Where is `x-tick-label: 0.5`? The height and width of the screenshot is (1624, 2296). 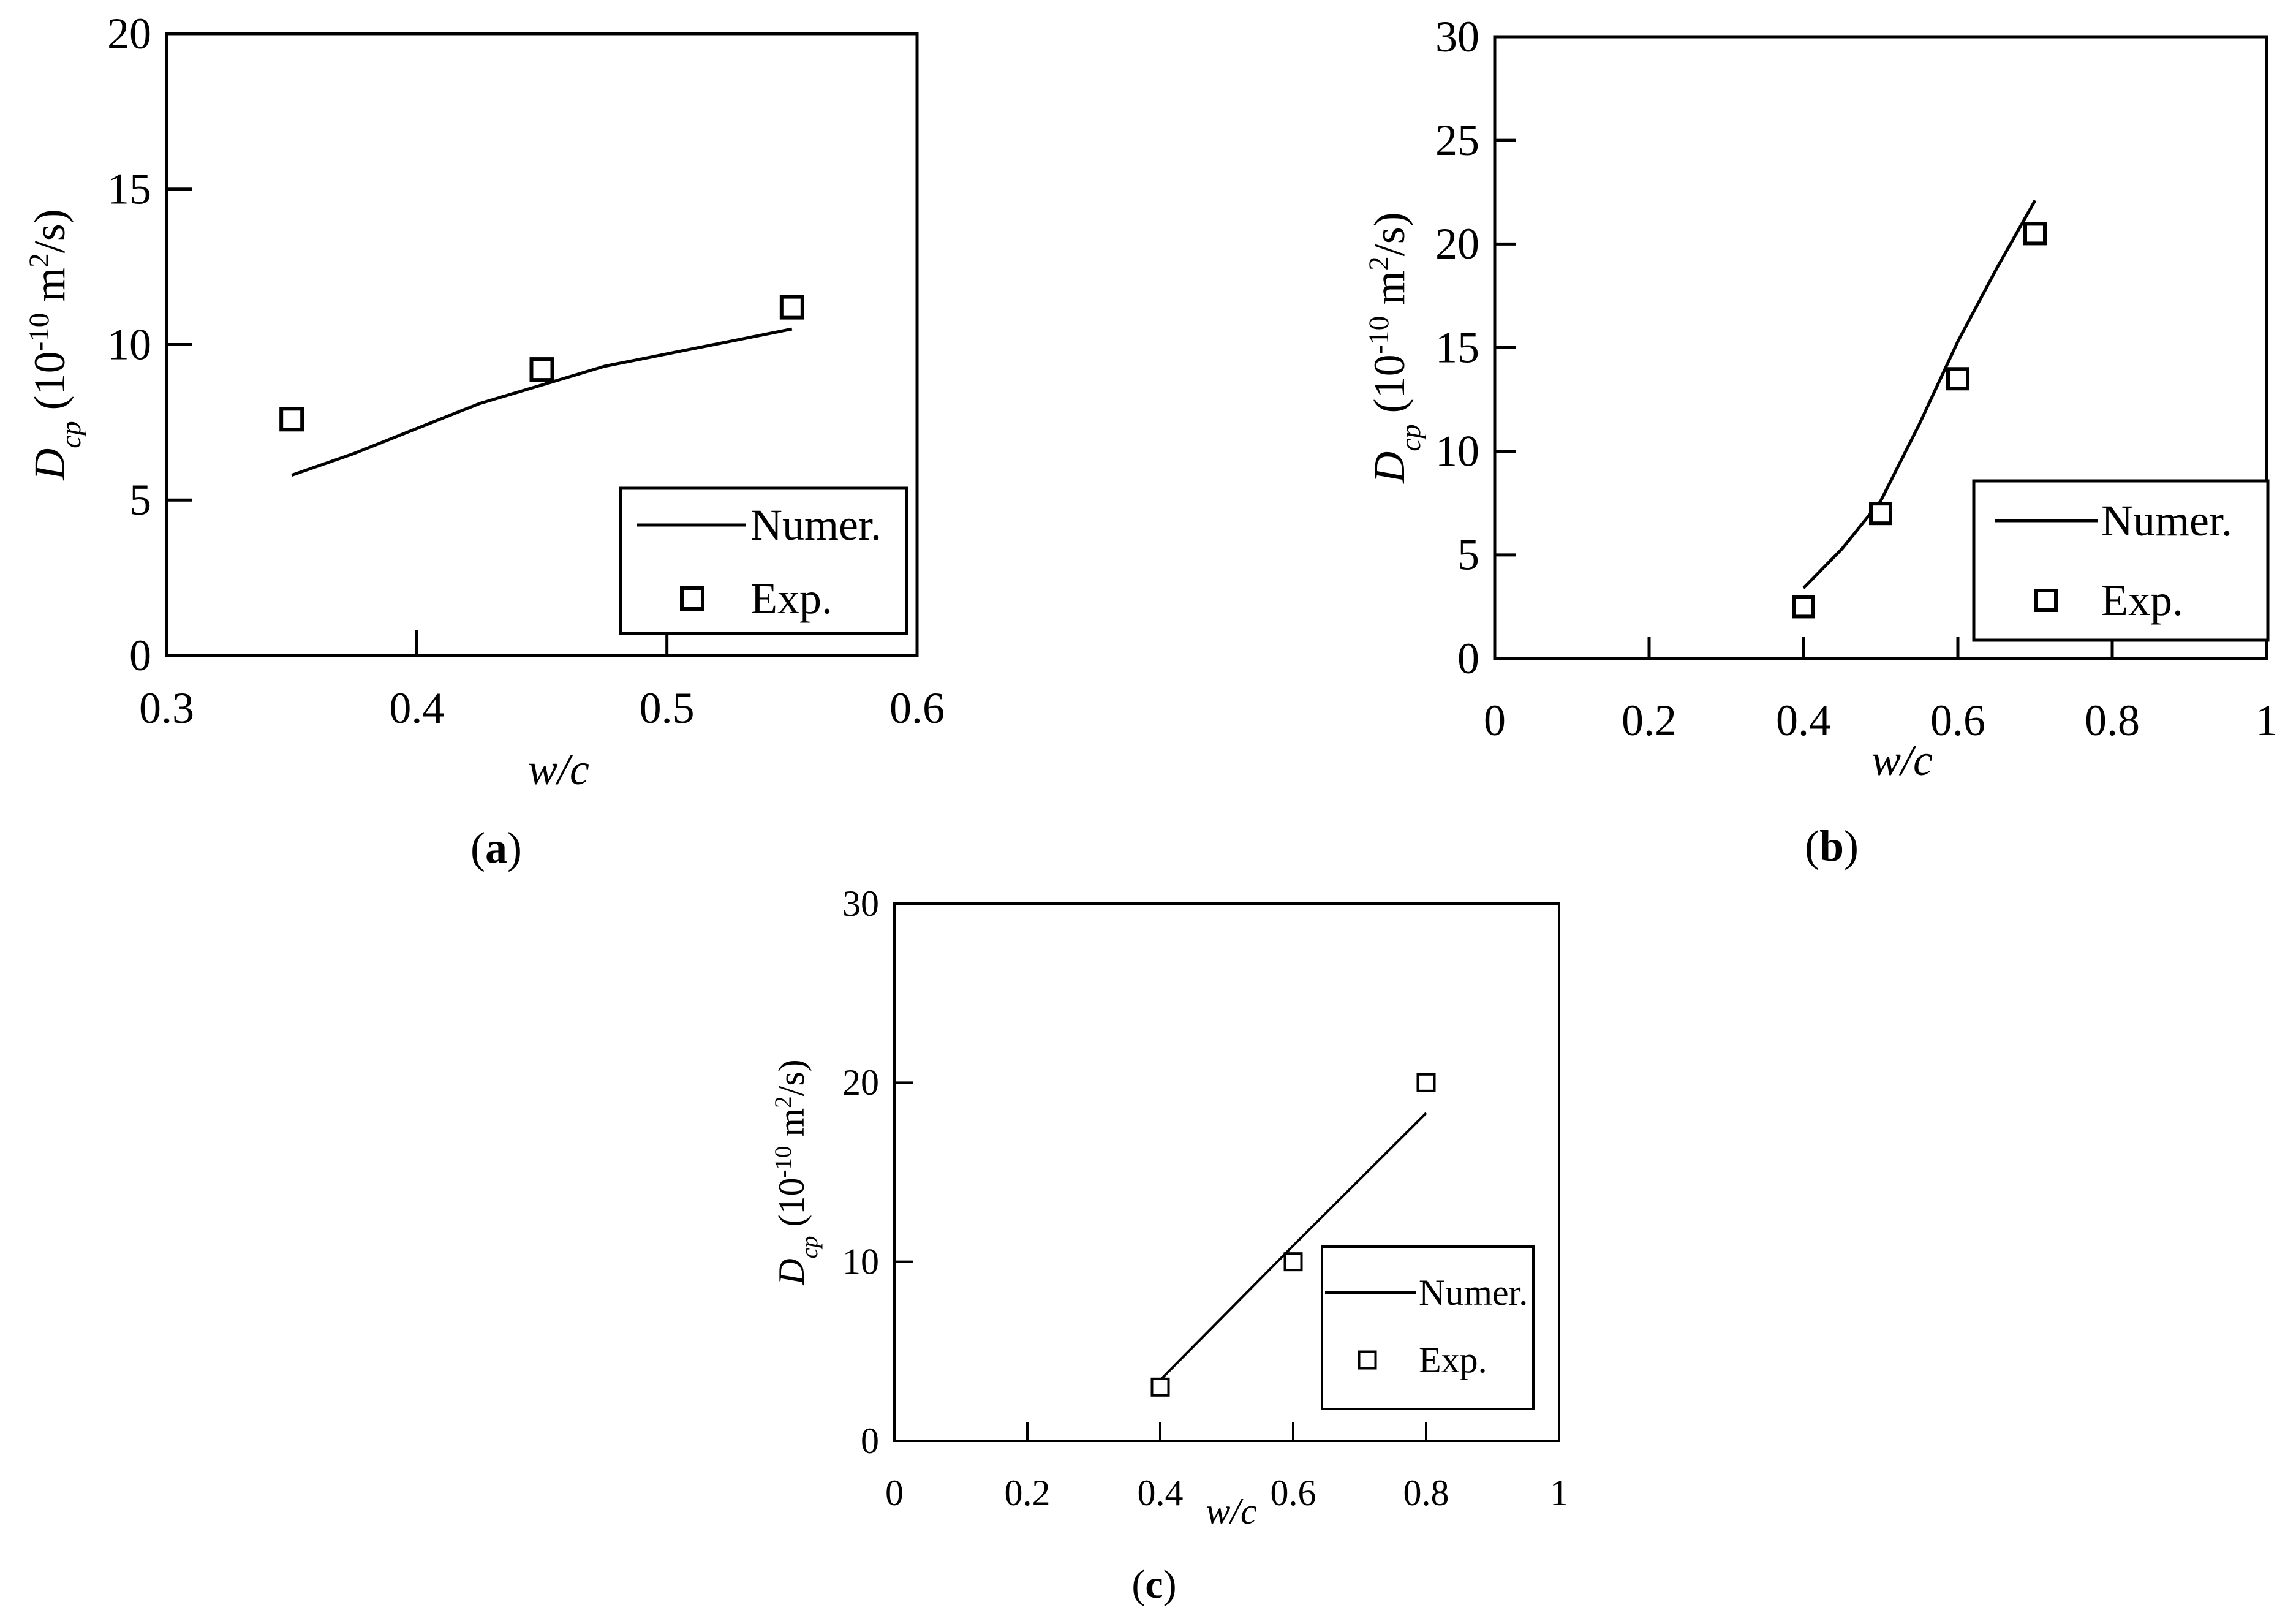 x-tick-label: 0.5 is located at coordinates (667, 708).